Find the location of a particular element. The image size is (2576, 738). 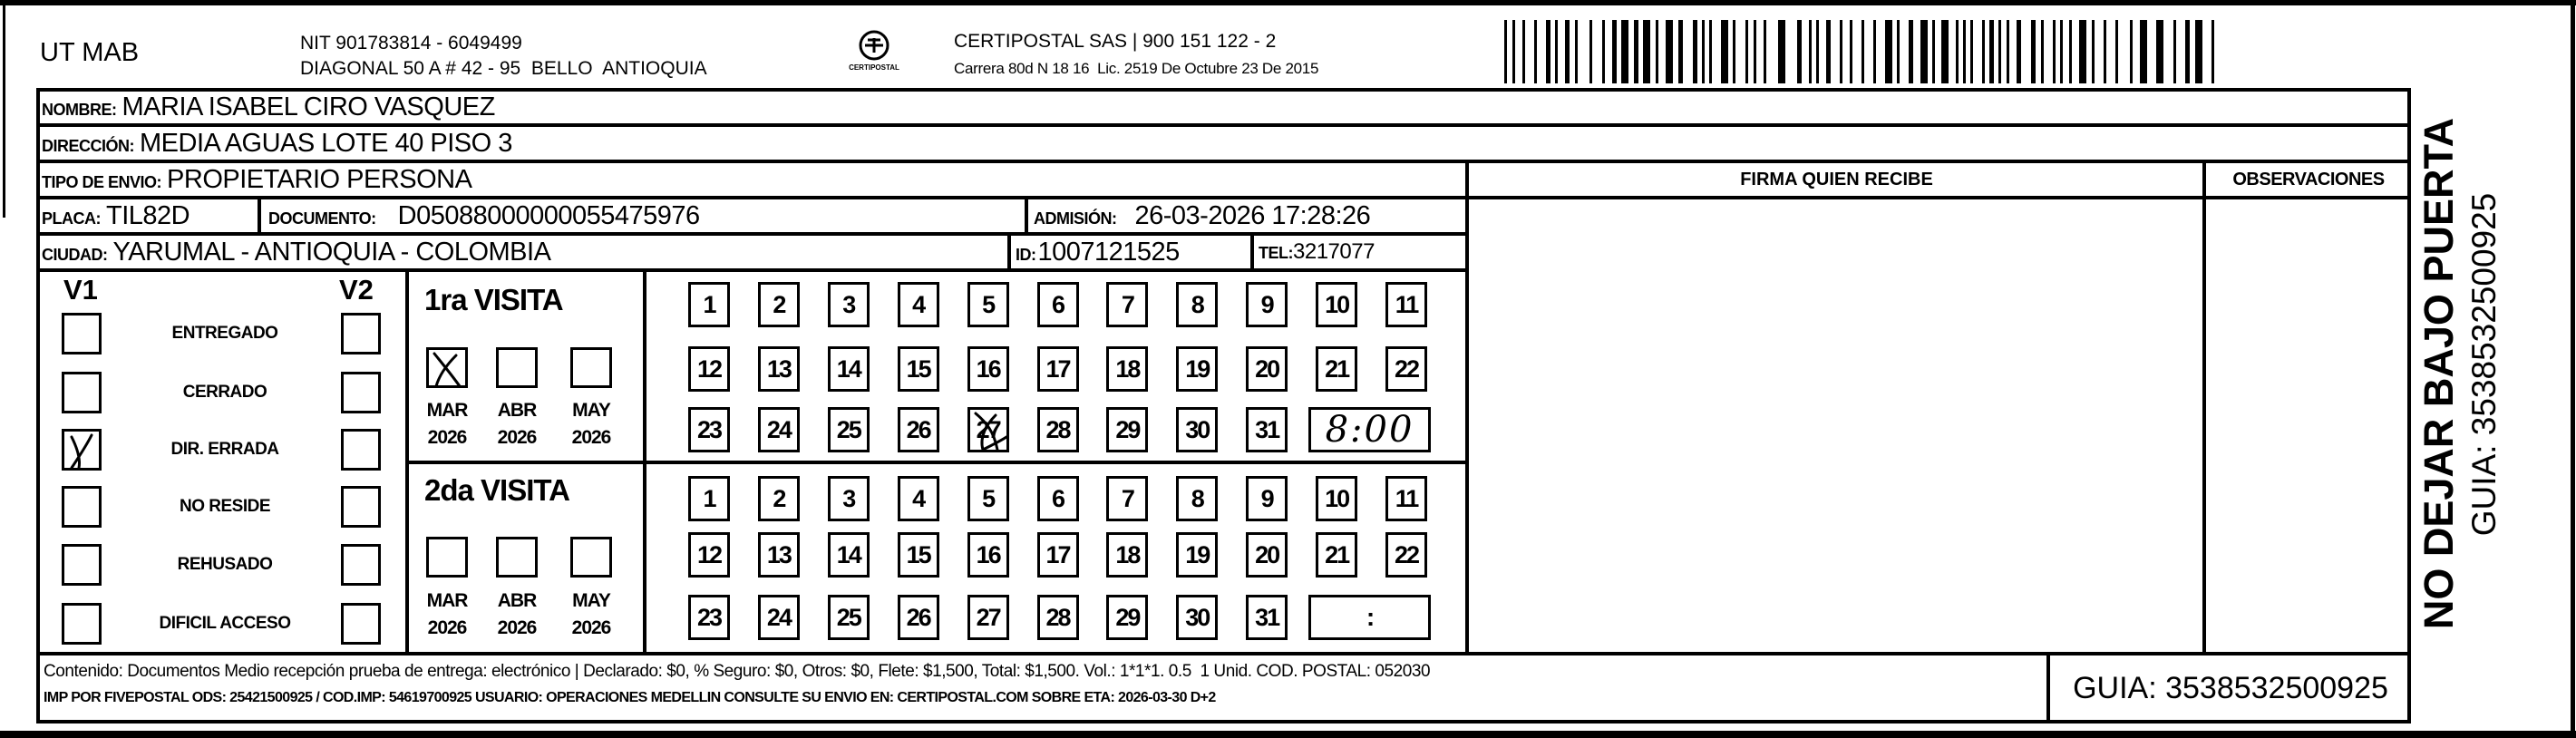

table-rule is located at coordinates (259, 215).